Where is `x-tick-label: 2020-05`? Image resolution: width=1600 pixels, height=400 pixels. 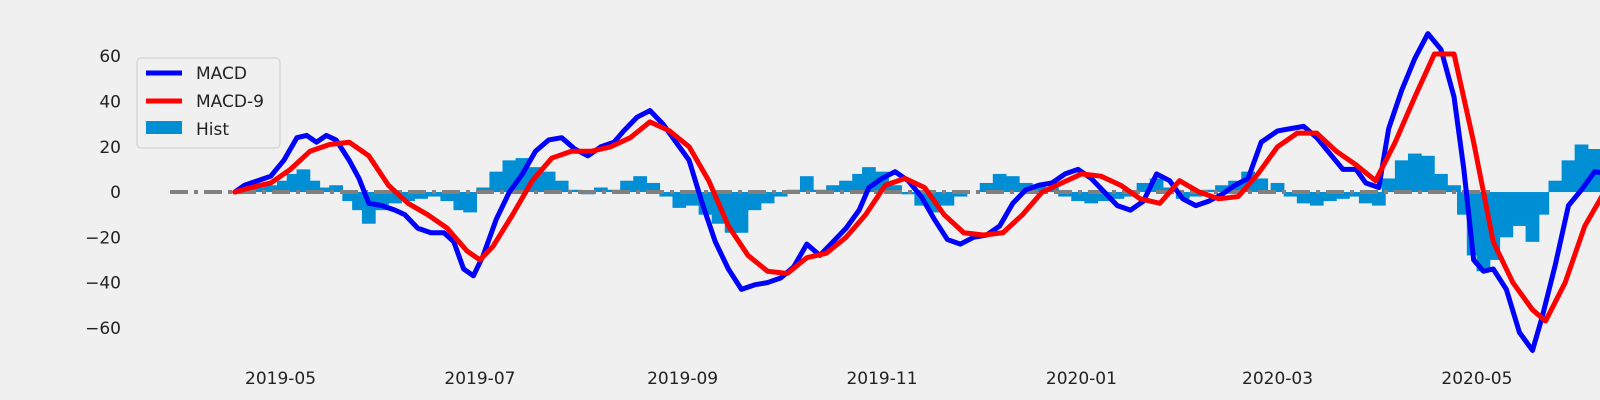
x-tick-label: 2020-05 is located at coordinates (1476, 379).